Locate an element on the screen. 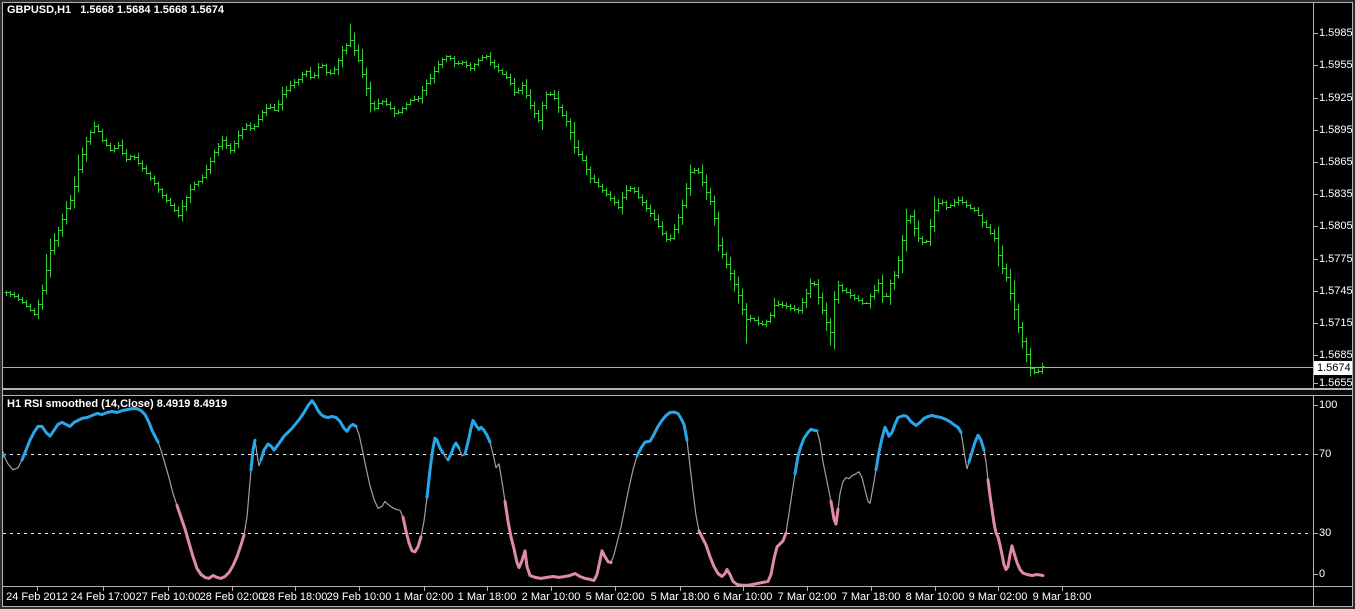  price-axis-label: 1.5985 is located at coordinates (1336, 33).